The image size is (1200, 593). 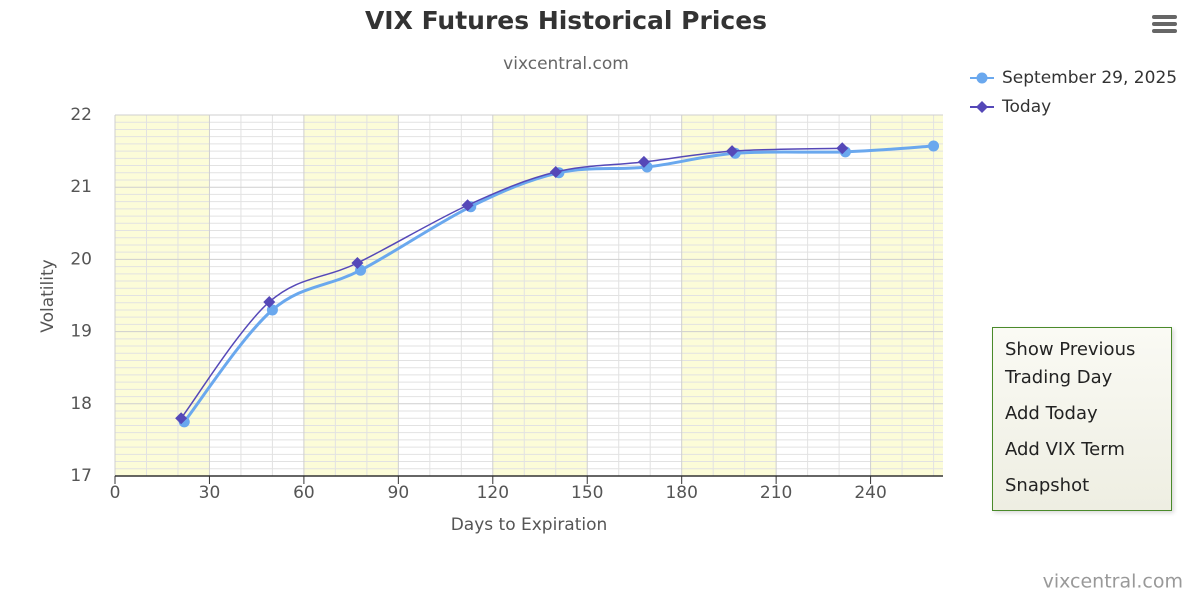 I want to click on x-tick-label: 150, so click(x=587, y=493).